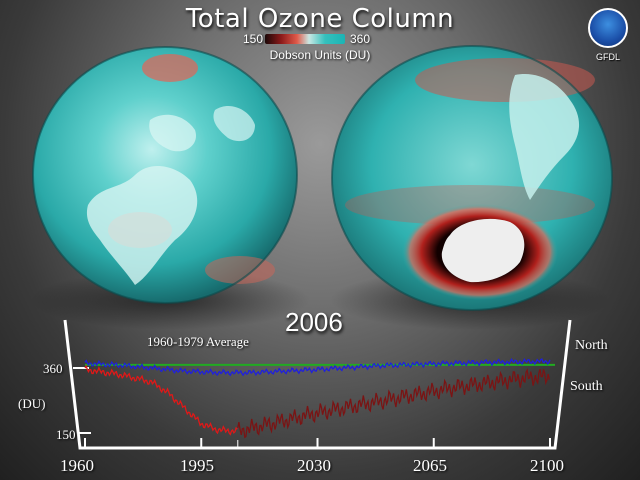 This screenshot has width=640, height=480. I want to click on series-label-north: North, so click(591, 345).